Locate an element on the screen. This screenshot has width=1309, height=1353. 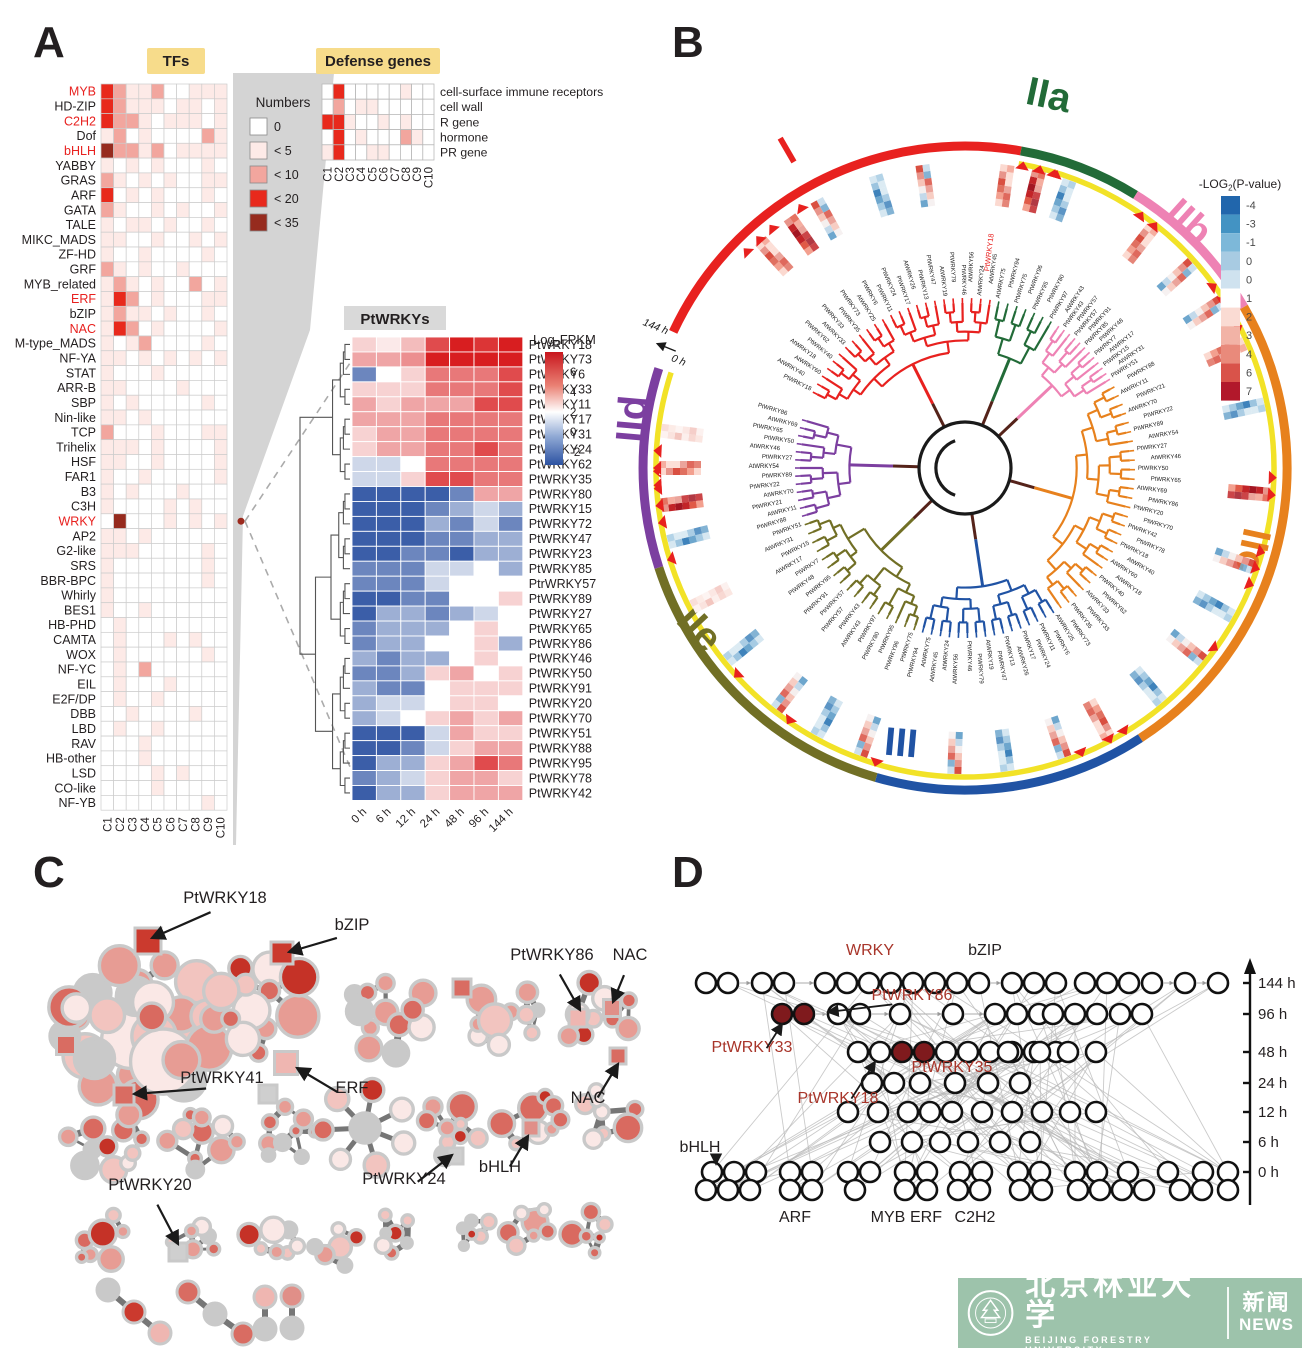
d-bottom-label-c2h2: C2H2 is located at coordinates (975, 1217).